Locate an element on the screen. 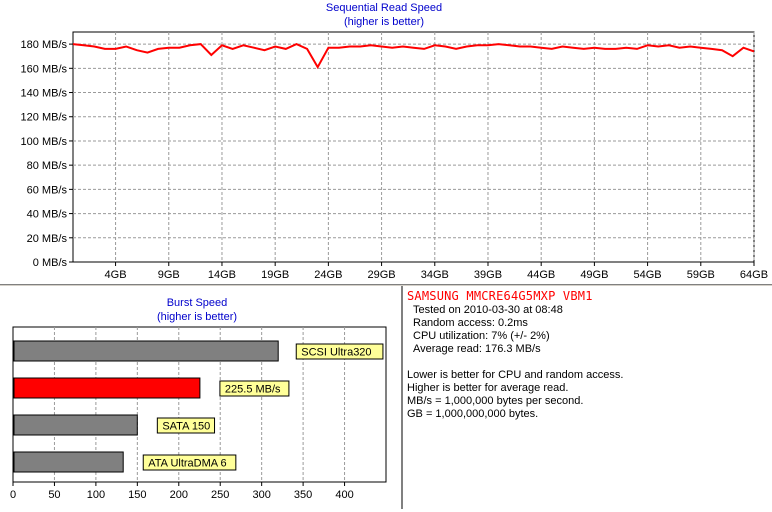 The height and width of the screenshot is (512, 772). burst-label-text: SATA 150 is located at coordinates (186, 427).